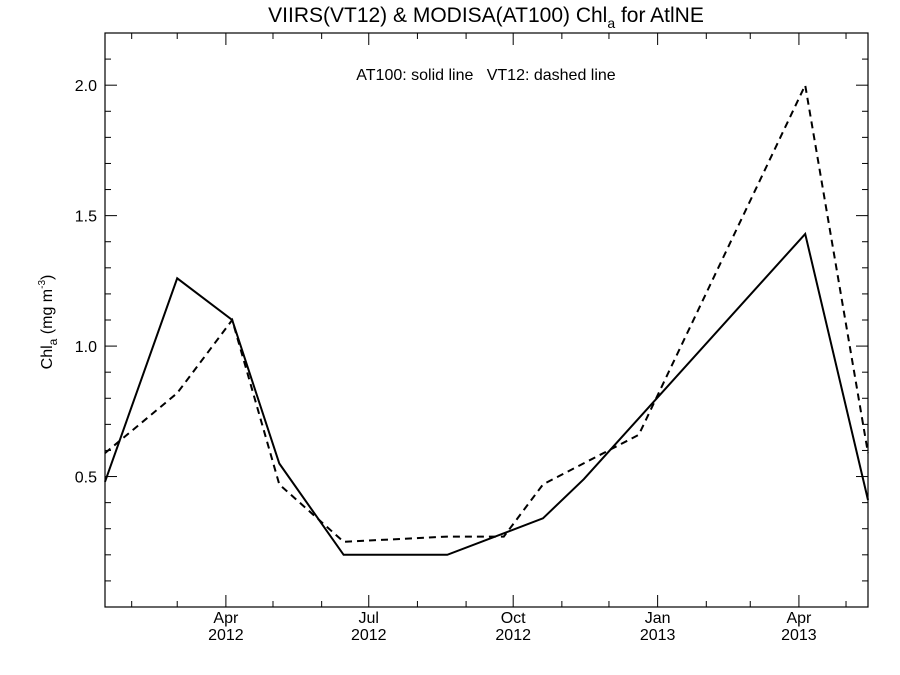 This screenshot has width=900, height=675. What do you see at coordinates (369, 618) in the screenshot?
I see `x-tick-label-month: Jul` at bounding box center [369, 618].